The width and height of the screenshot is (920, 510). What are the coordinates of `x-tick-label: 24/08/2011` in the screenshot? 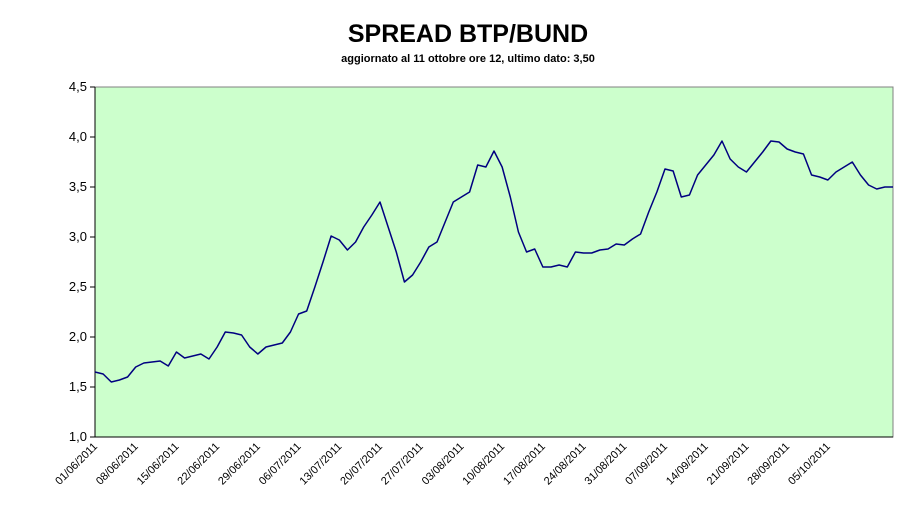 It's located at (565, 464).